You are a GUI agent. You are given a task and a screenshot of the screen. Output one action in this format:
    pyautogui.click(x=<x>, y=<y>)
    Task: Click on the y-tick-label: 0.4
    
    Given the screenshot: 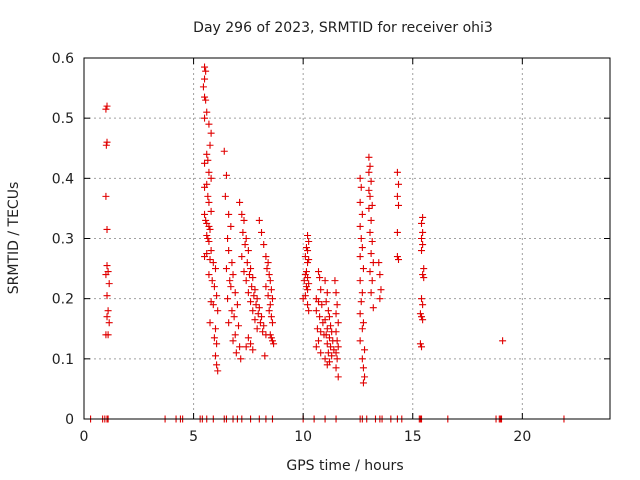 What is the action you would take?
    pyautogui.click(x=63, y=179)
    